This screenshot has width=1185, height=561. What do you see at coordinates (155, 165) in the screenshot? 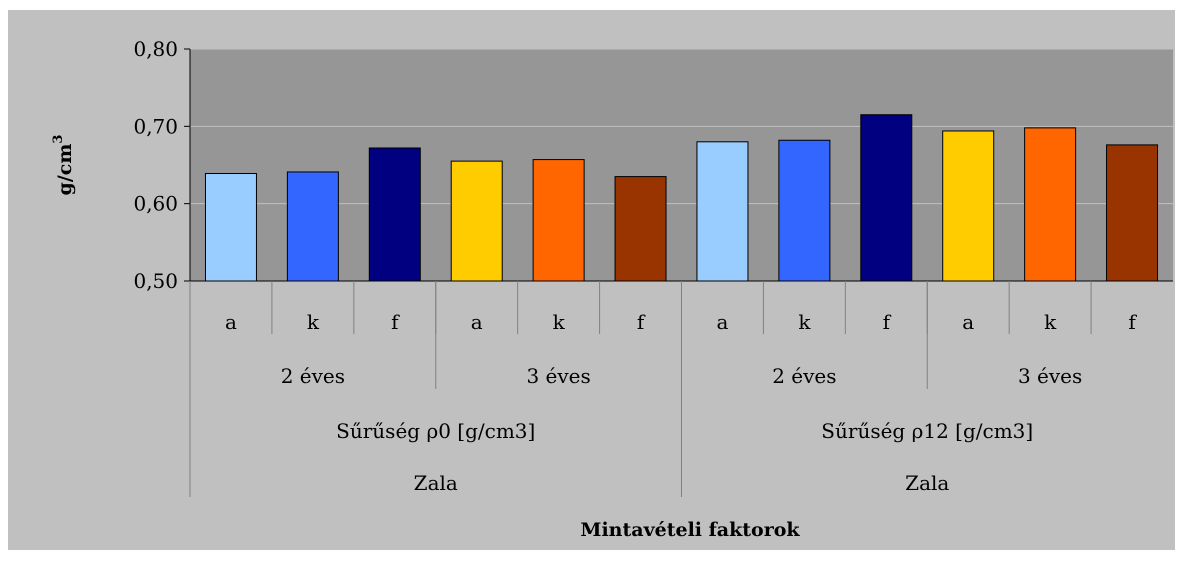
I see `y-tick-labels: 0,50 0,60 0,70 0,80` at bounding box center [155, 165].